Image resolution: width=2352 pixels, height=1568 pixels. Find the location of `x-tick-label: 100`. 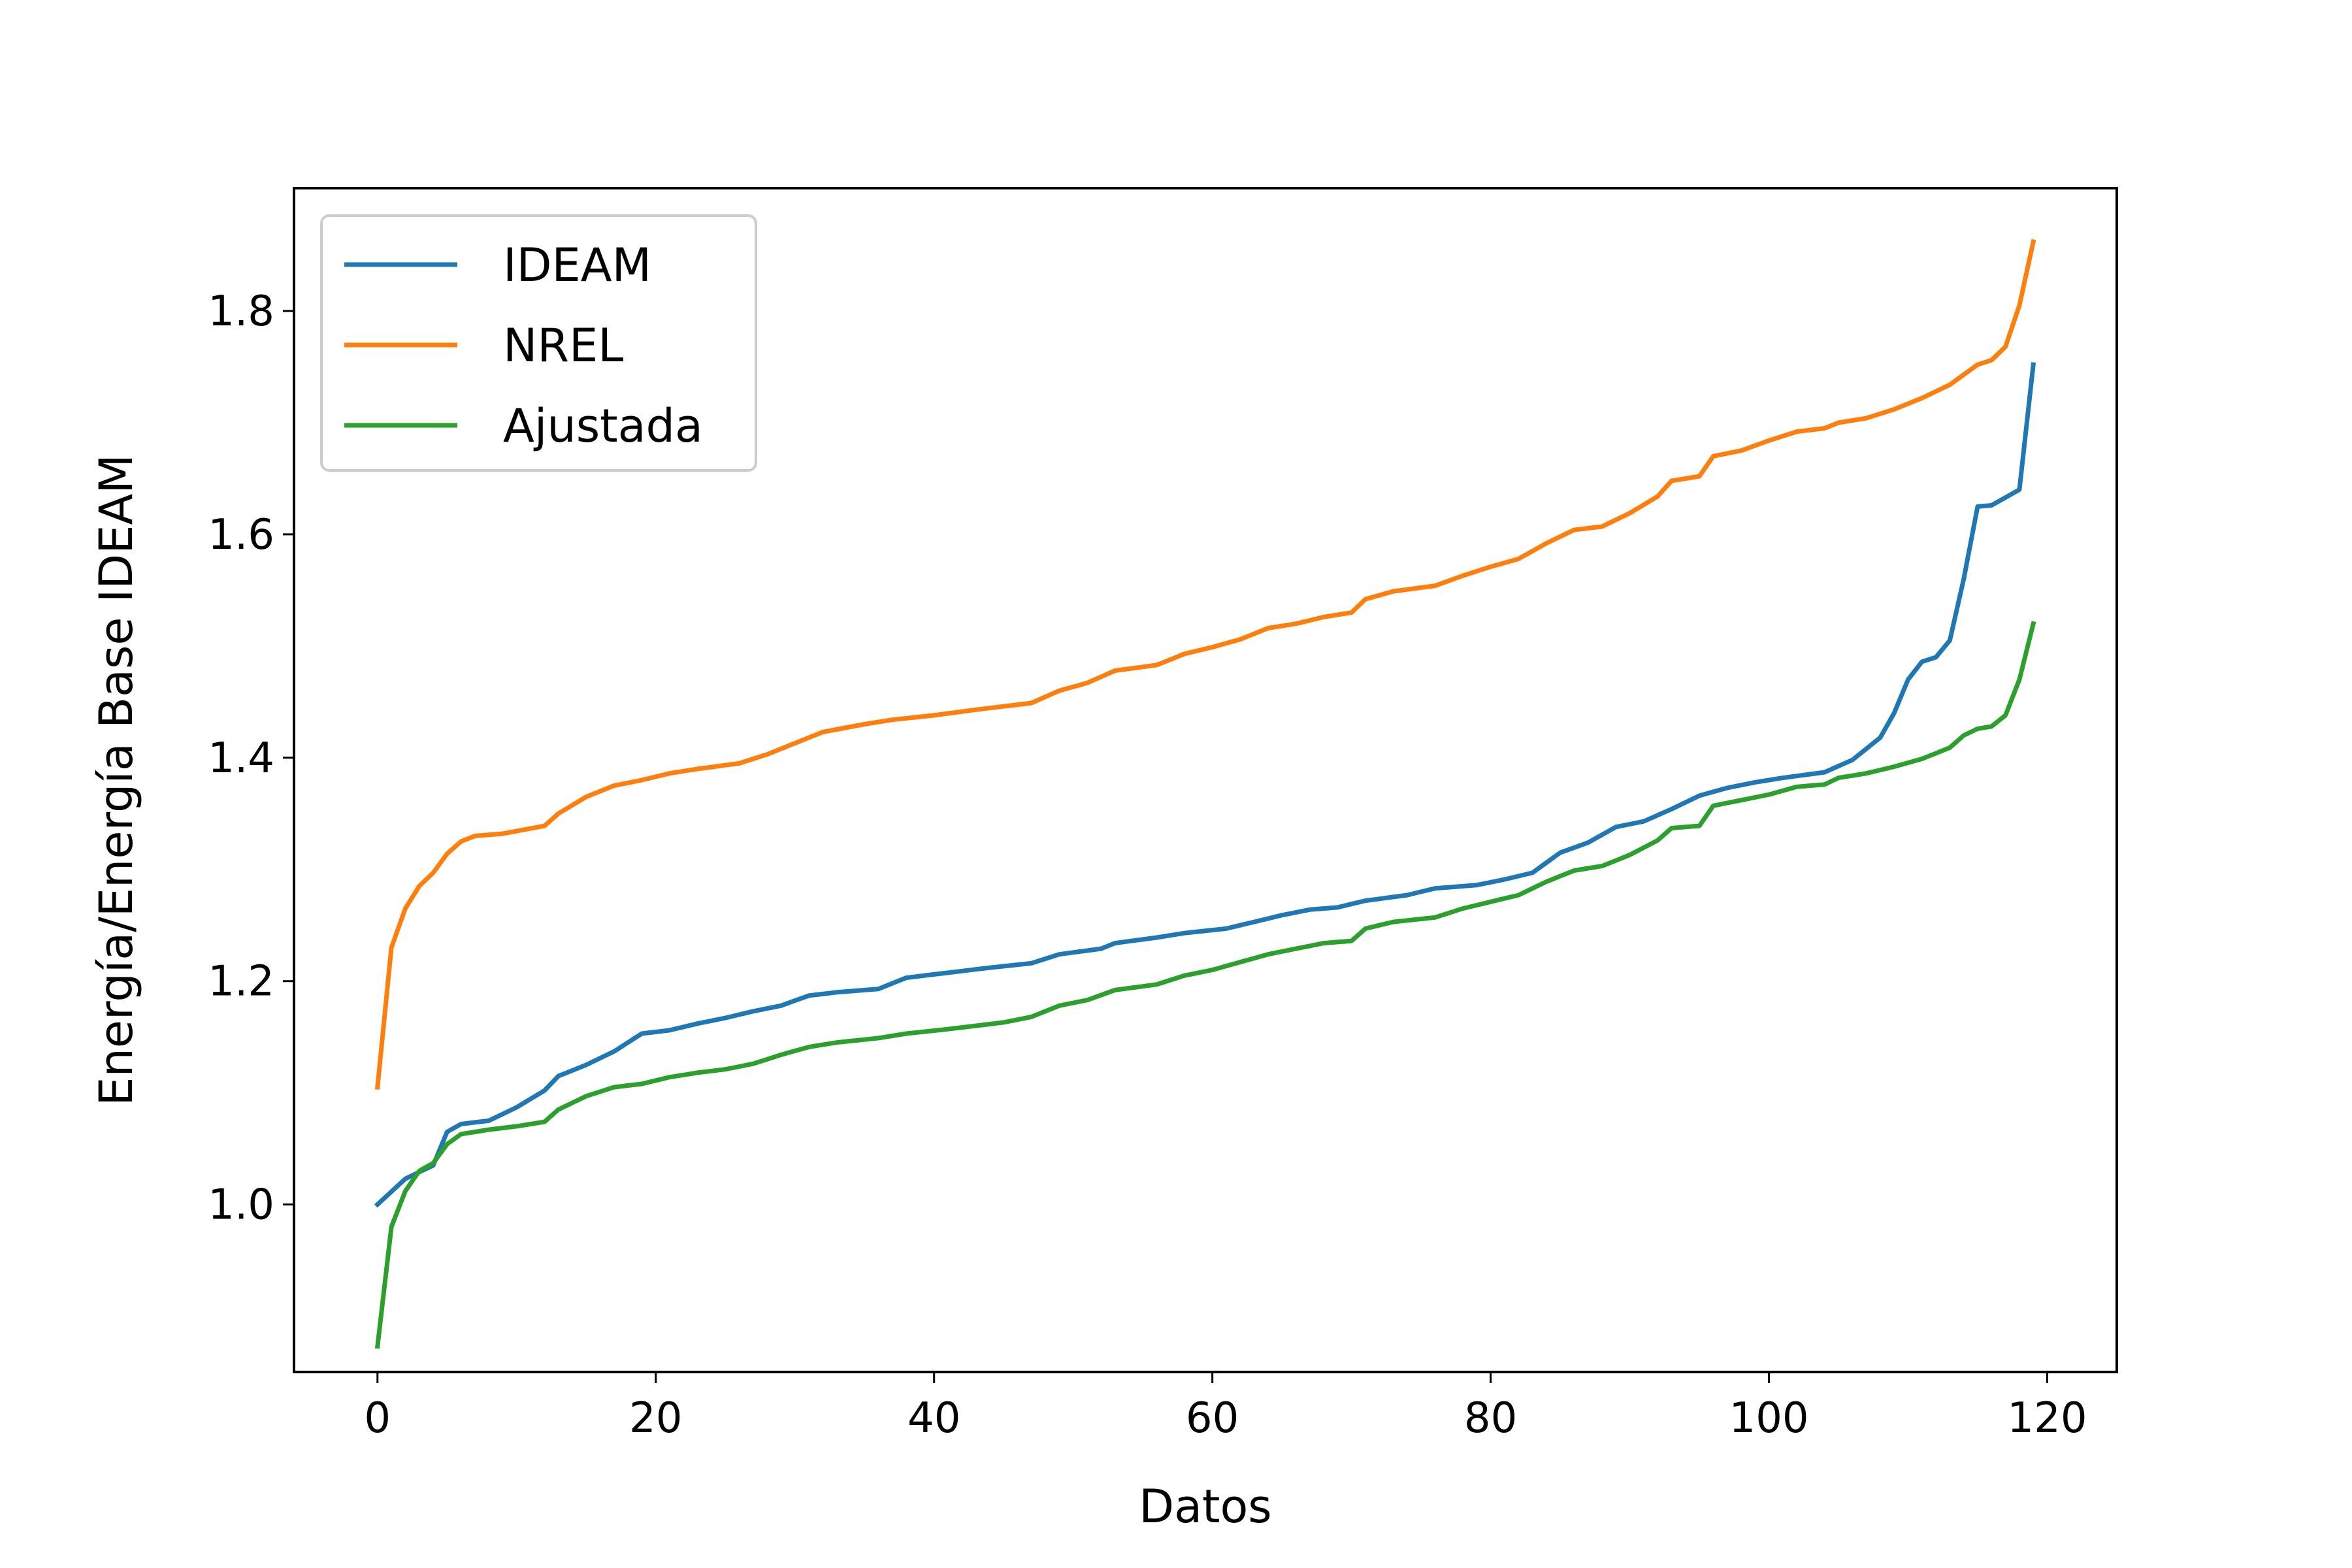

x-tick-label: 100 is located at coordinates (1768, 1418).